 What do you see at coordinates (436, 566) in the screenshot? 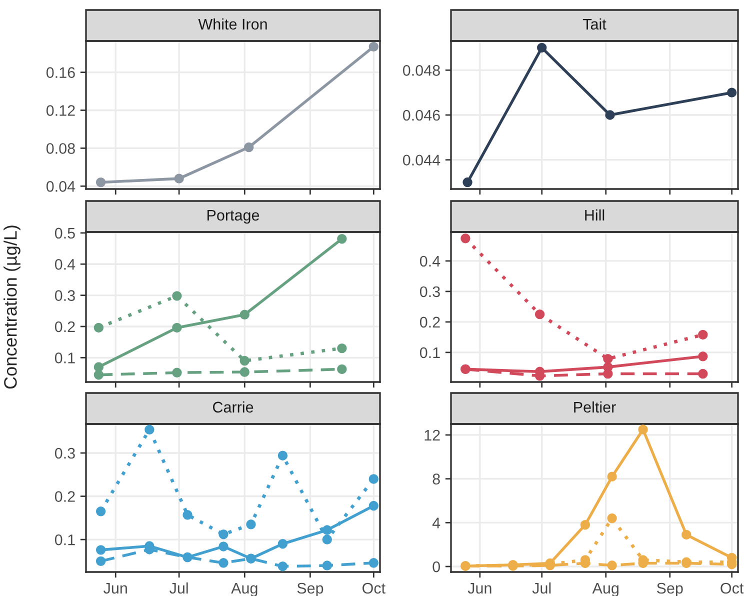
I see `y-tick-label: 0` at bounding box center [436, 566].